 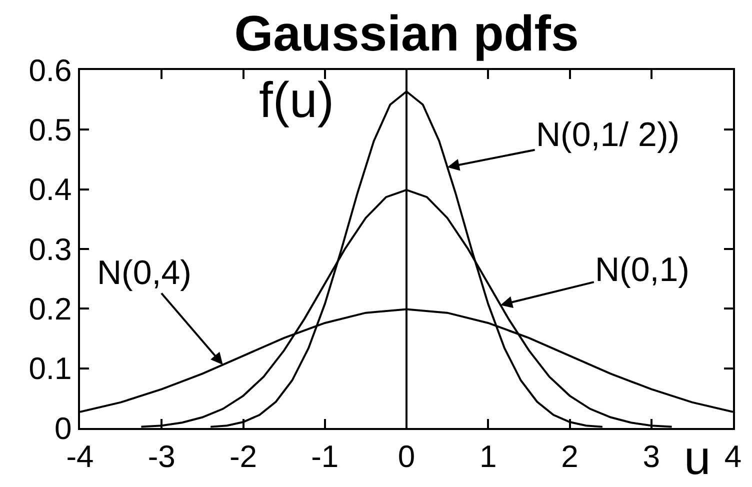 I want to click on x-tick-label: 4, so click(x=733, y=456).